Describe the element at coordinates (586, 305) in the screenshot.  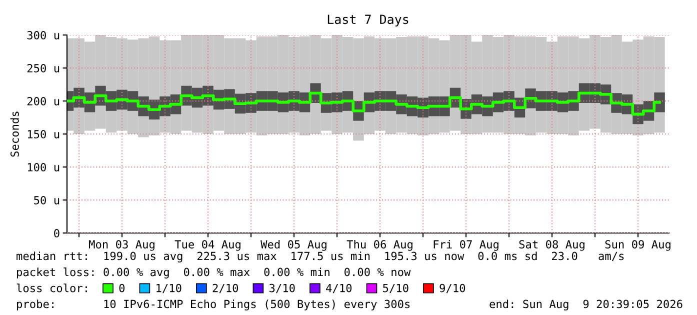
I see `text: end: Sun Aug 9 20:39:05 2026` at that location.